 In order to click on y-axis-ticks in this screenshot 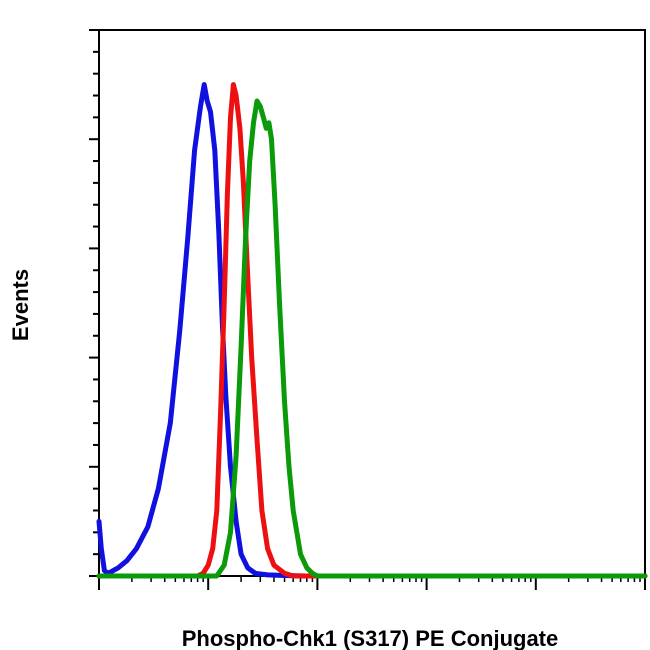, I will do `click(94, 303)`.